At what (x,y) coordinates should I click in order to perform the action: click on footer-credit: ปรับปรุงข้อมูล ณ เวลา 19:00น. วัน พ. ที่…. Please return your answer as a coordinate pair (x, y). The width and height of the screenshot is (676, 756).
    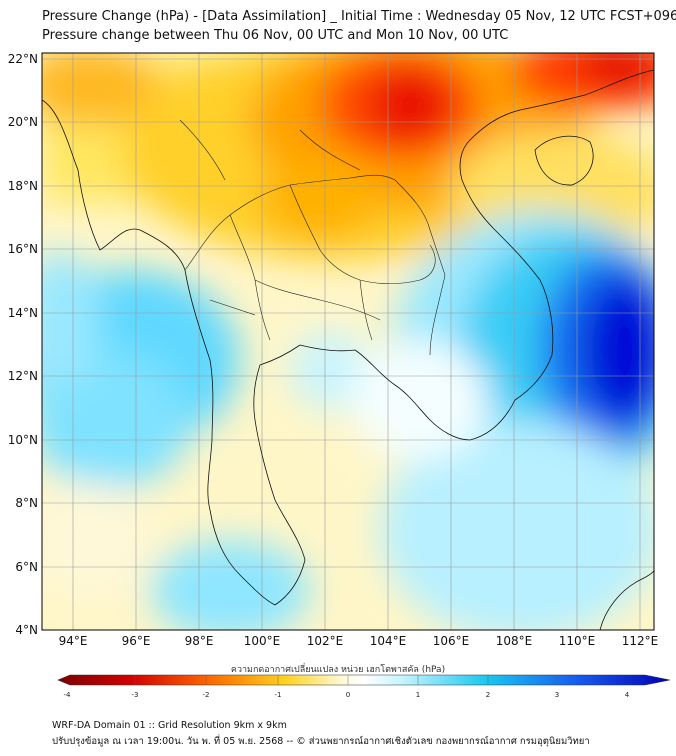
    Looking at the image, I should click on (321, 741).